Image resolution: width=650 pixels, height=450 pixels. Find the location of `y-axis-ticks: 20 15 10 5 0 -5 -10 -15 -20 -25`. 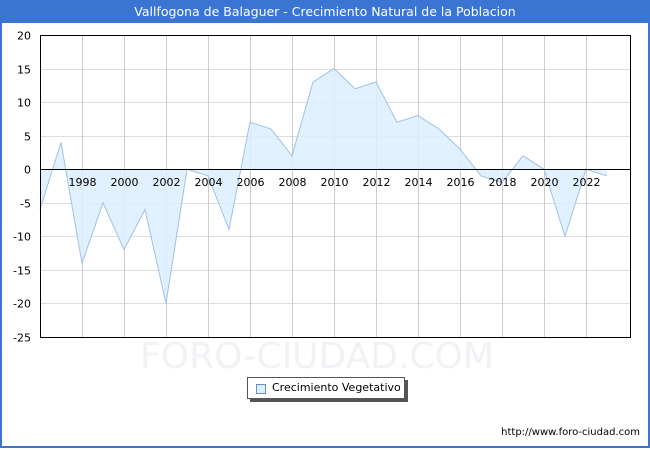

y-axis-ticks: 20 15 10 5 0 -5 -10 -15 -20 -25 is located at coordinates (22, 187).